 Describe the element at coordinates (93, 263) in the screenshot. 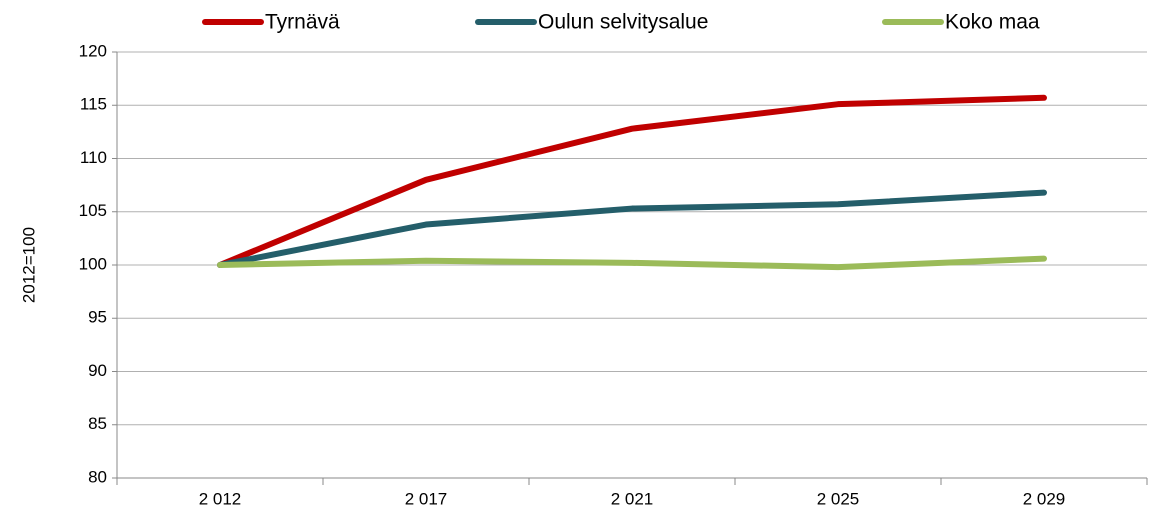

I see `y-tick-label: 100` at that location.